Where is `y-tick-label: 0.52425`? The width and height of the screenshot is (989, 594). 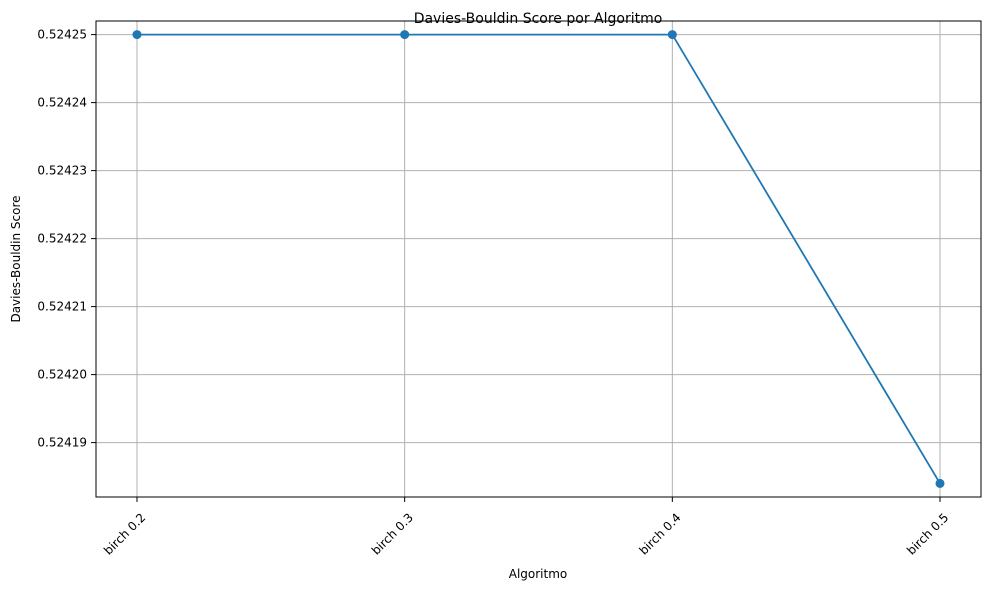 y-tick-label: 0.52425 is located at coordinates (62, 35).